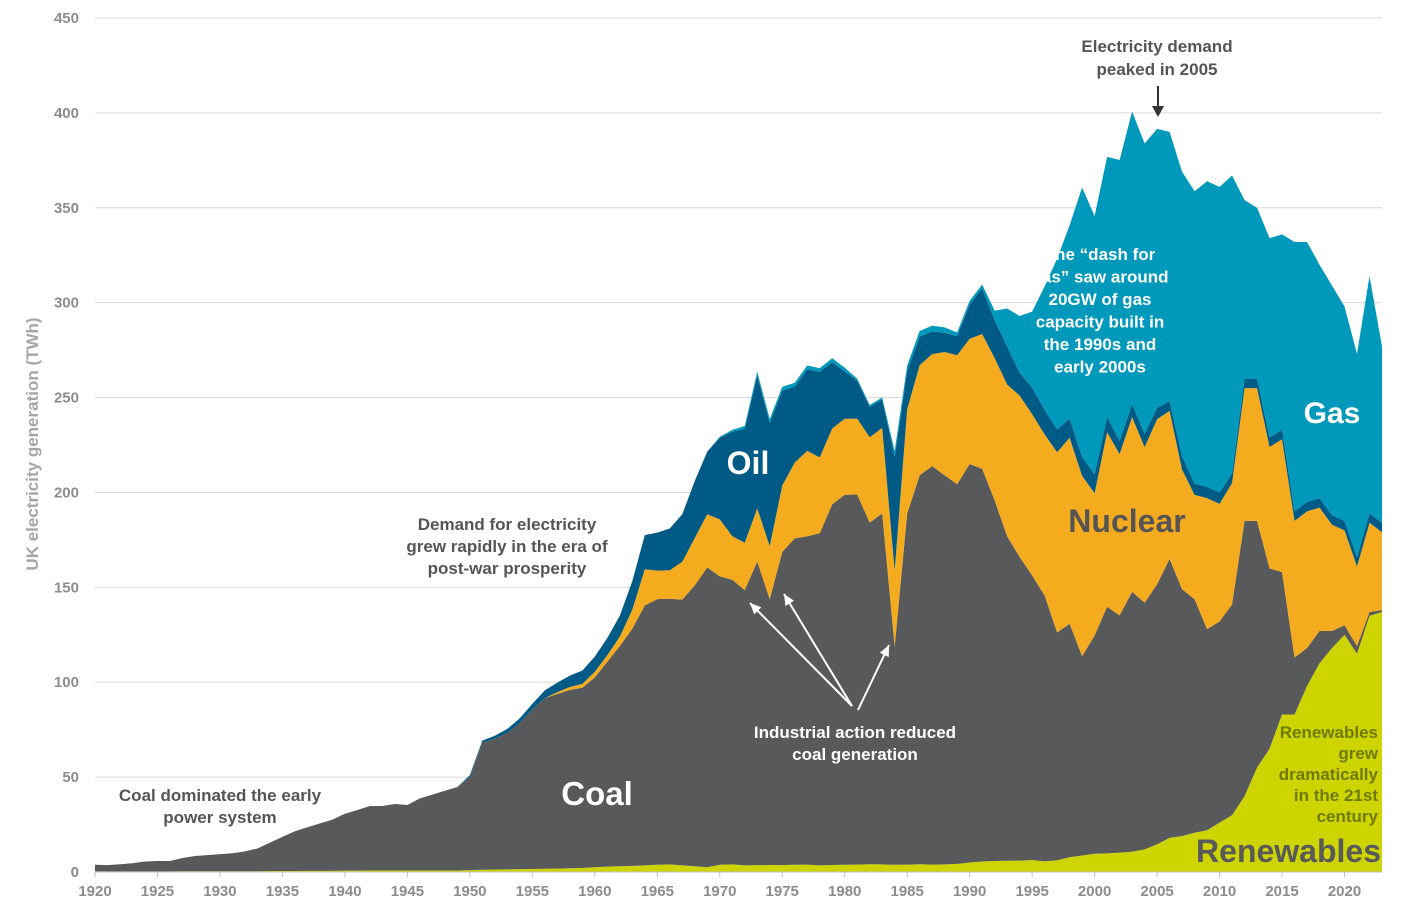 This screenshot has height=914, width=1427. I want to click on y-tick-label: 250, so click(66, 398).